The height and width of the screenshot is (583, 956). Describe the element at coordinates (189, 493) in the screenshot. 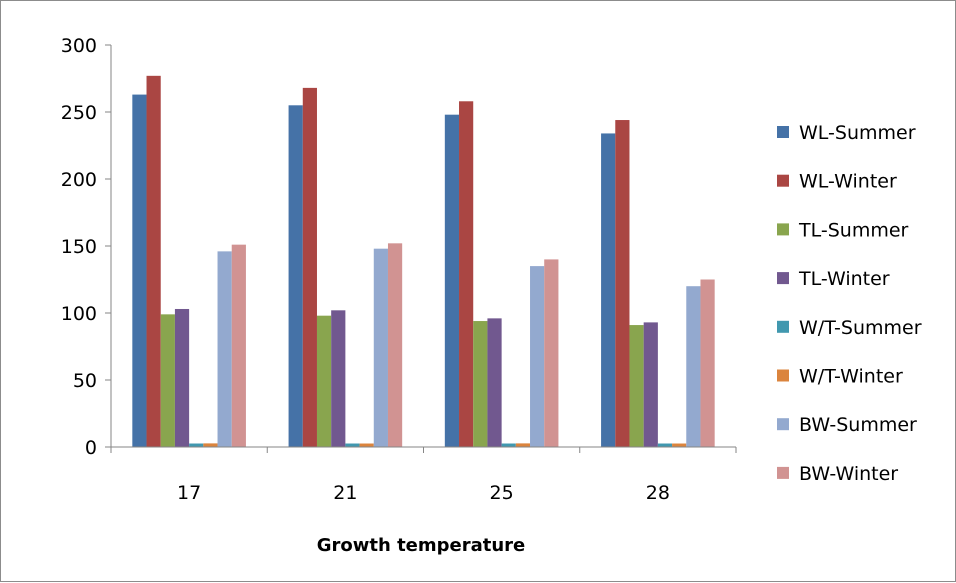

I see `x-tick-label: 17` at that location.